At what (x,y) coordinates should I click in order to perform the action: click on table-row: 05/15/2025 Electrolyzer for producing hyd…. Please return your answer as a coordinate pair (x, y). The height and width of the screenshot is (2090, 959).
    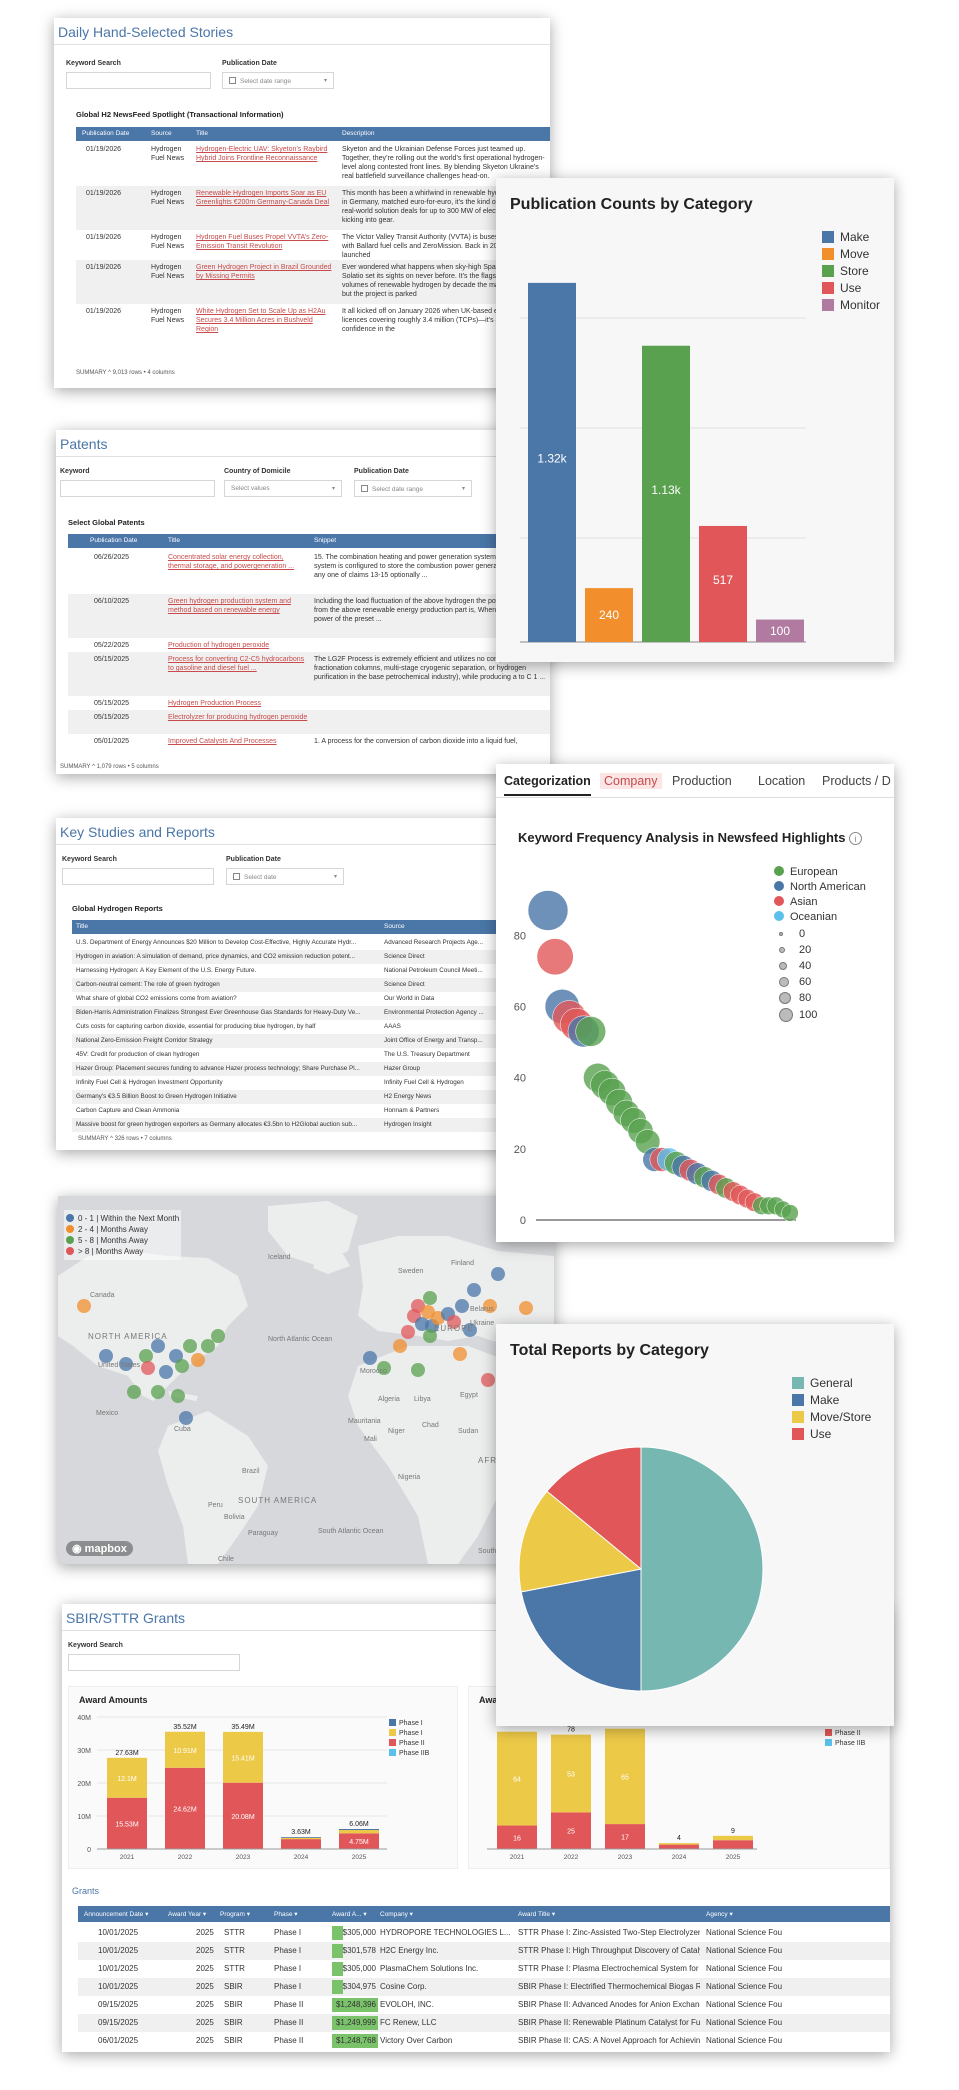
    Looking at the image, I should click on (309, 722).